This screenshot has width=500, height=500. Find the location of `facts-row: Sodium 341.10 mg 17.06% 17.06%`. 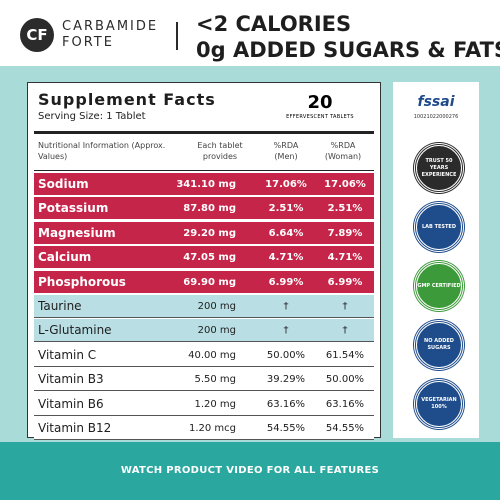

facts-row: Sodium 341.10 mg 17.06% 17.06% is located at coordinates (204, 184).